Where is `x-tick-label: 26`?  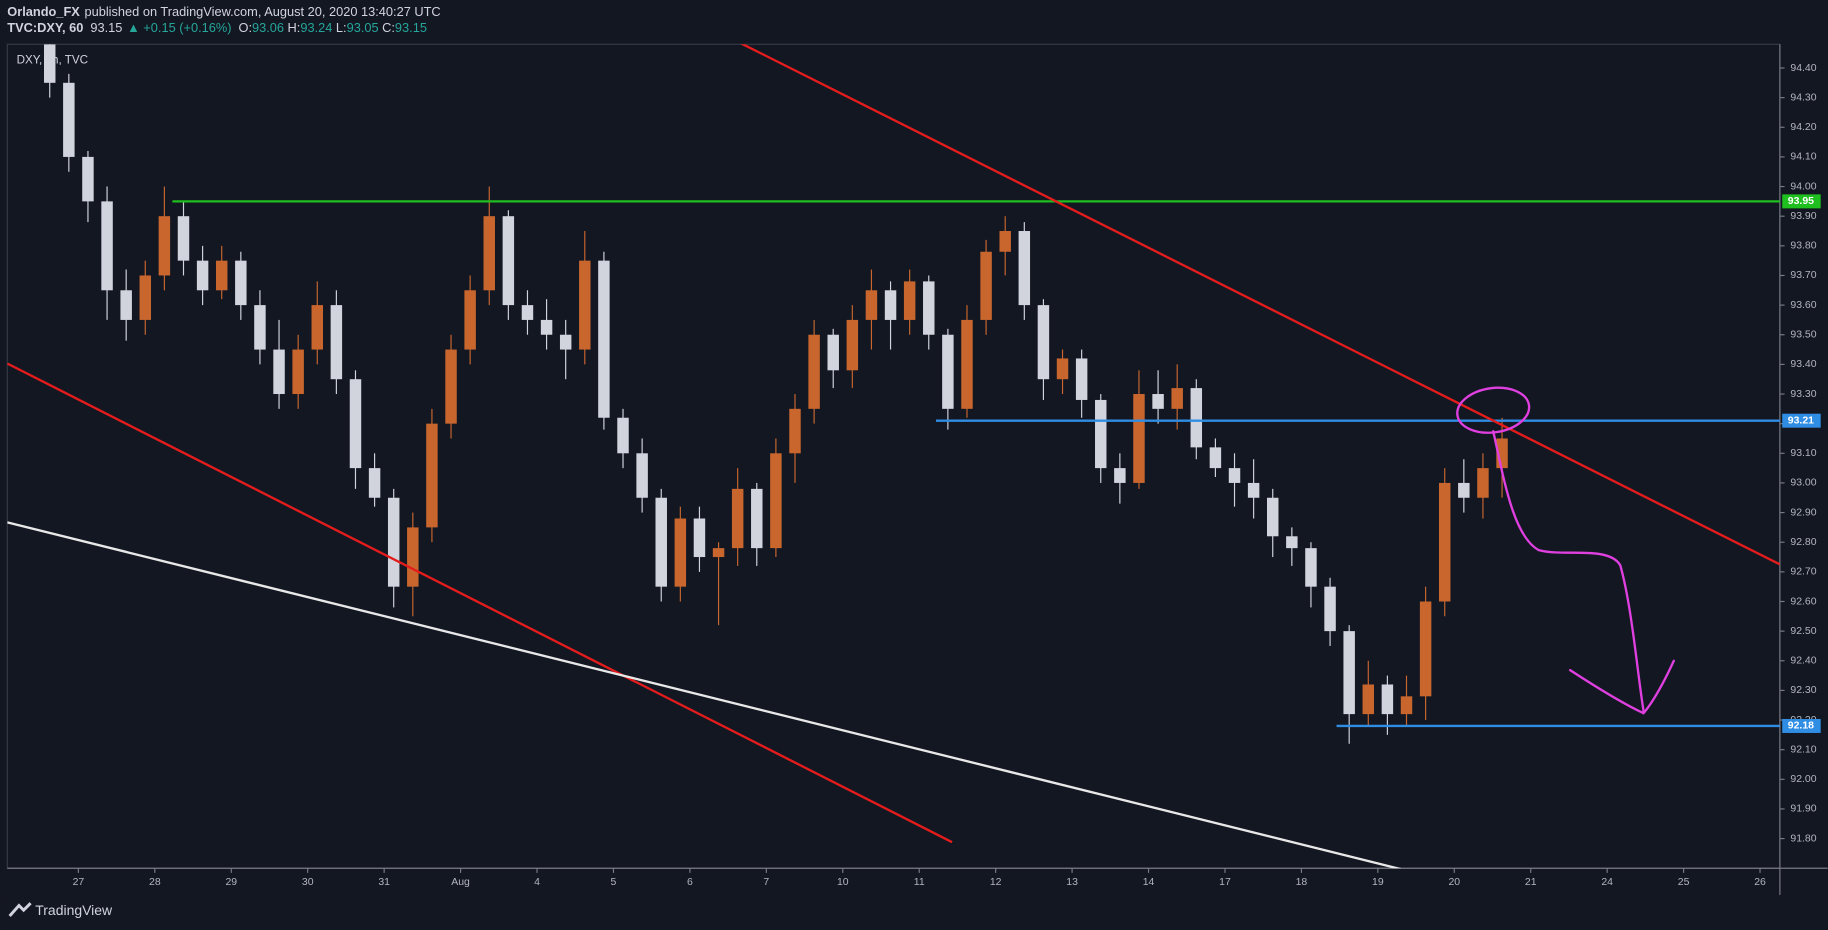 x-tick-label: 26 is located at coordinates (1760, 882).